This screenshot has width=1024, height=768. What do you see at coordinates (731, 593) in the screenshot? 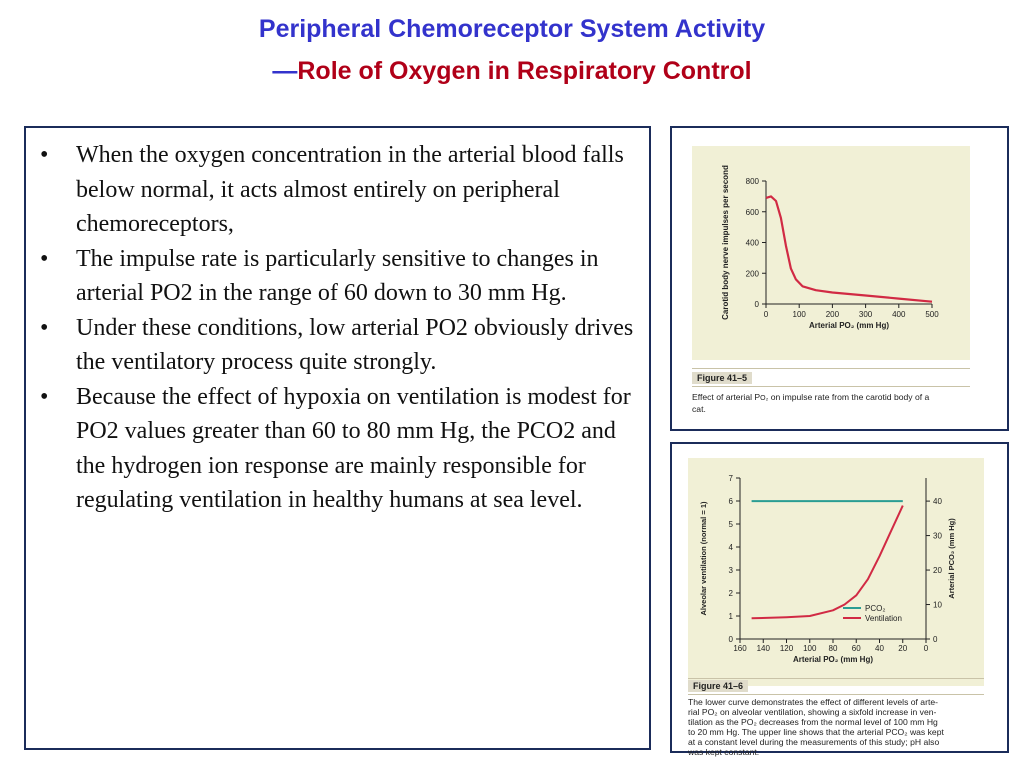
I see `y-tick-label: 2` at bounding box center [731, 593].